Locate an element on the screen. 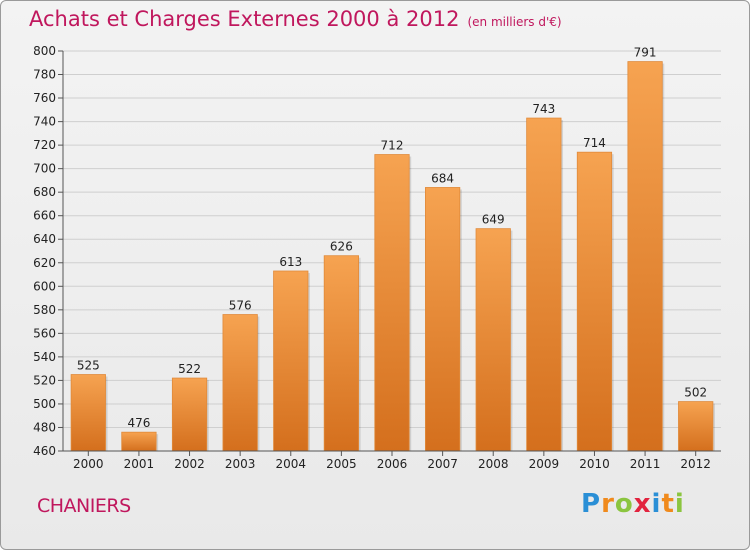  y-tick-label: 460 is located at coordinates (44, 451).